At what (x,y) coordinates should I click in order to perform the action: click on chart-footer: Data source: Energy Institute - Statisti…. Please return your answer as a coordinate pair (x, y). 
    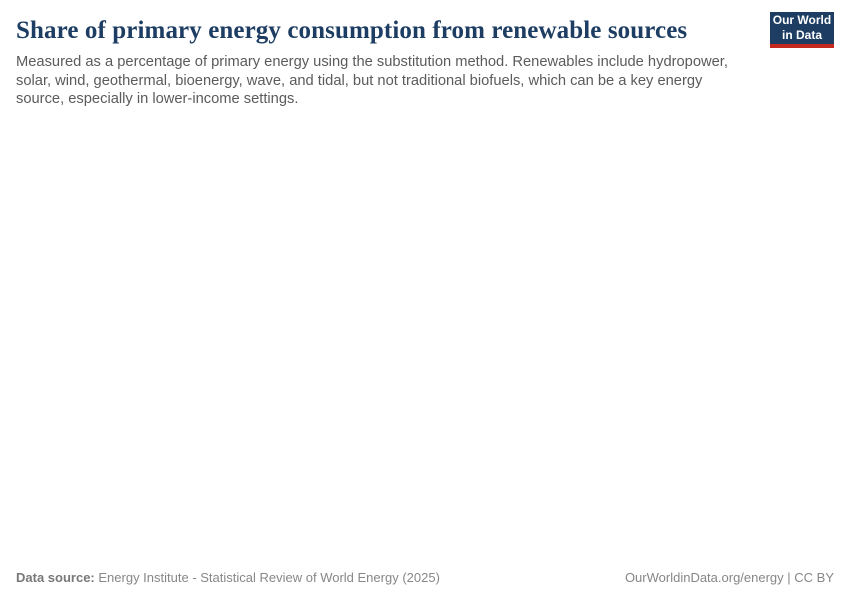
    Looking at the image, I should click on (425, 585).